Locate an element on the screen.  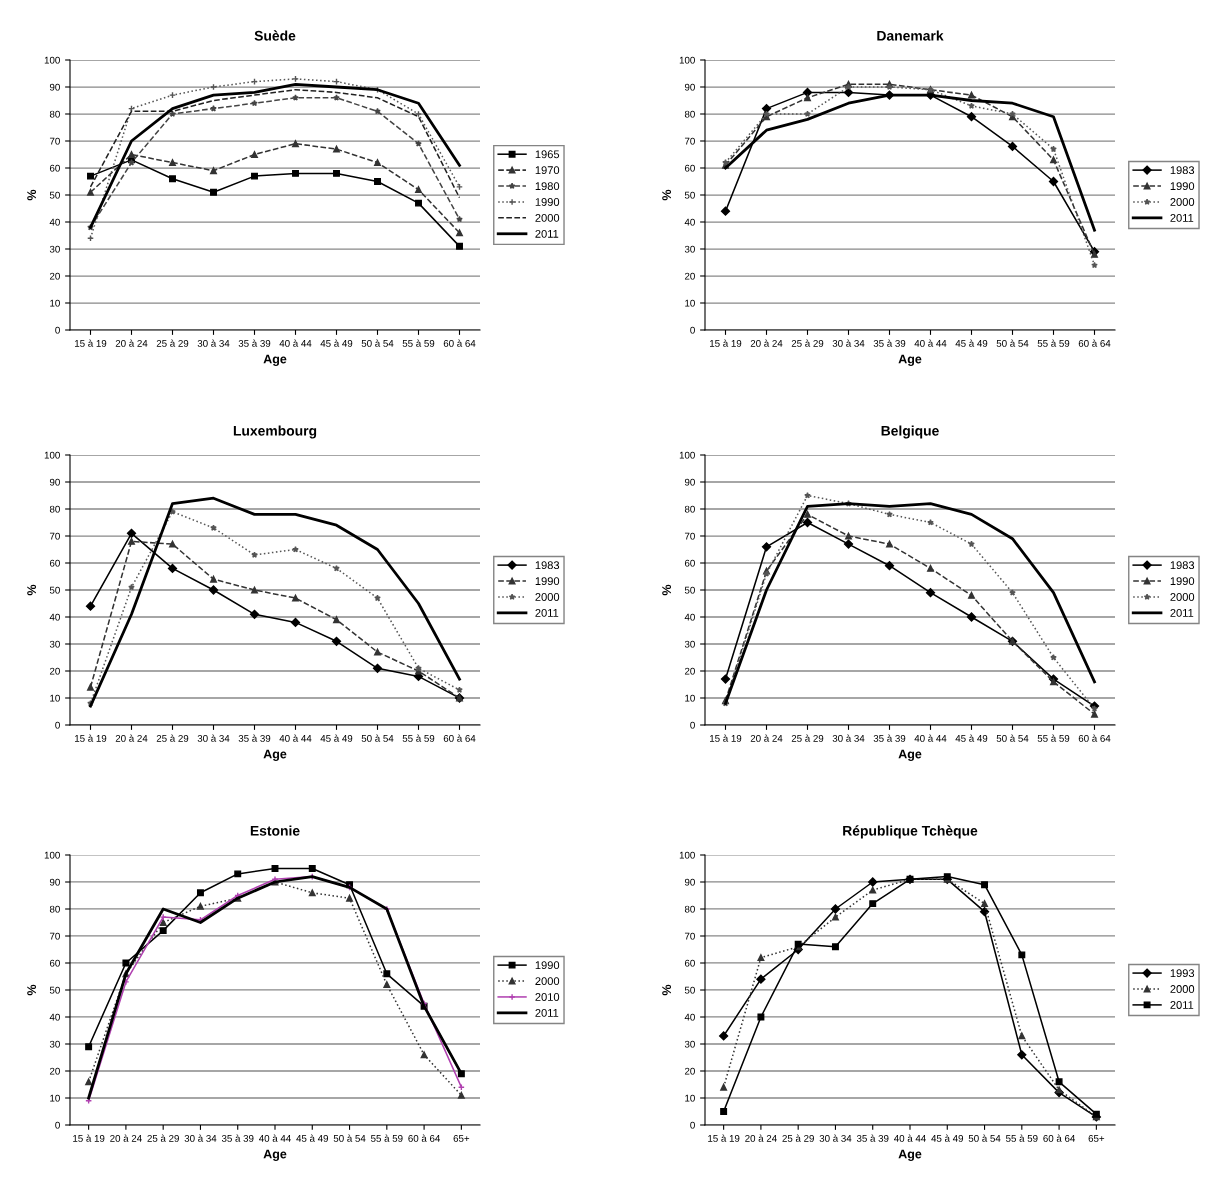
y-tick-label: 50 is located at coordinates (54, 590).